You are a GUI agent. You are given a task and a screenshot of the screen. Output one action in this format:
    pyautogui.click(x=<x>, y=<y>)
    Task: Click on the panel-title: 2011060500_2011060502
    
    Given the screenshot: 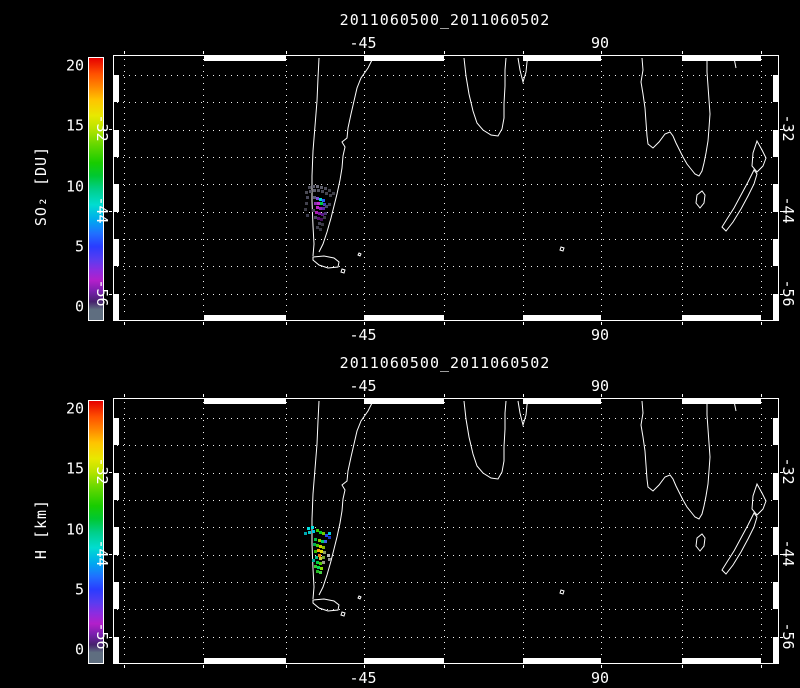 What is the action you would take?
    pyautogui.click(x=445, y=20)
    